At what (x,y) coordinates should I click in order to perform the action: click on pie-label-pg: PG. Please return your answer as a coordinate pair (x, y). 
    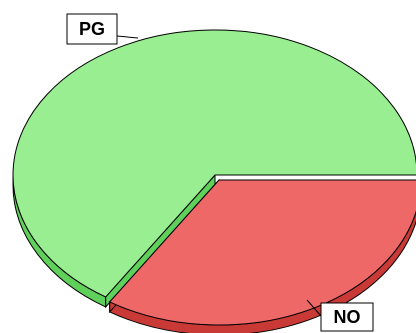
    Looking at the image, I should click on (102, 29).